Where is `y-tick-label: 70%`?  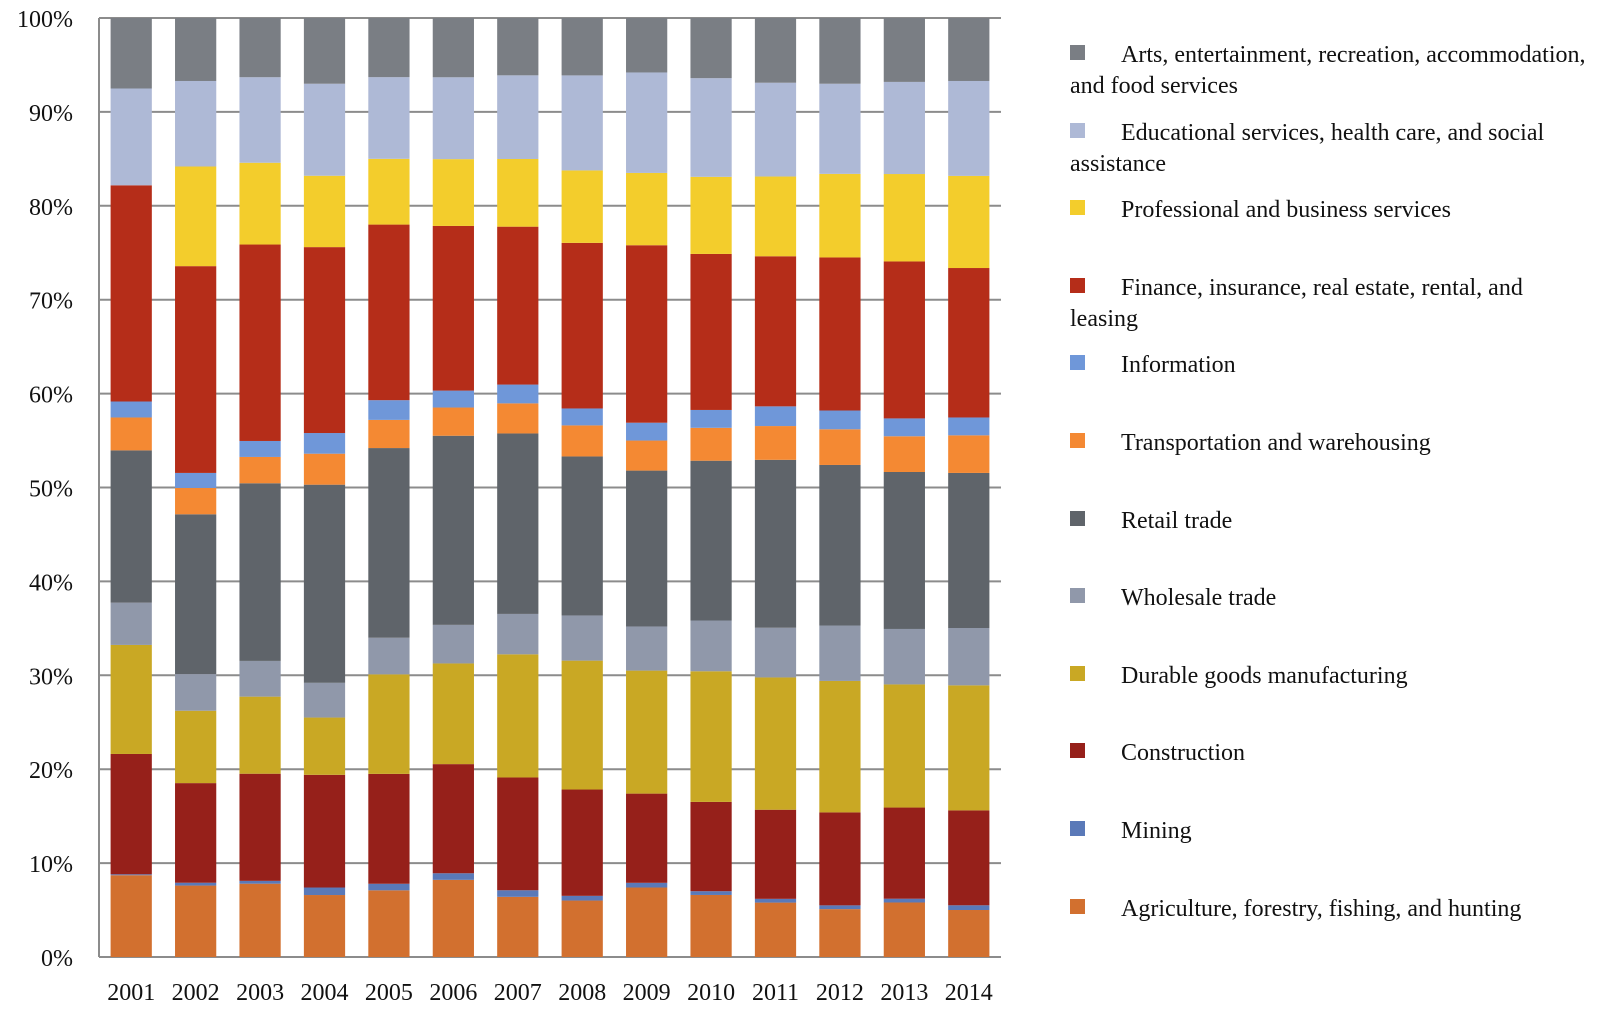
y-tick-label: 70% is located at coordinates (51, 302).